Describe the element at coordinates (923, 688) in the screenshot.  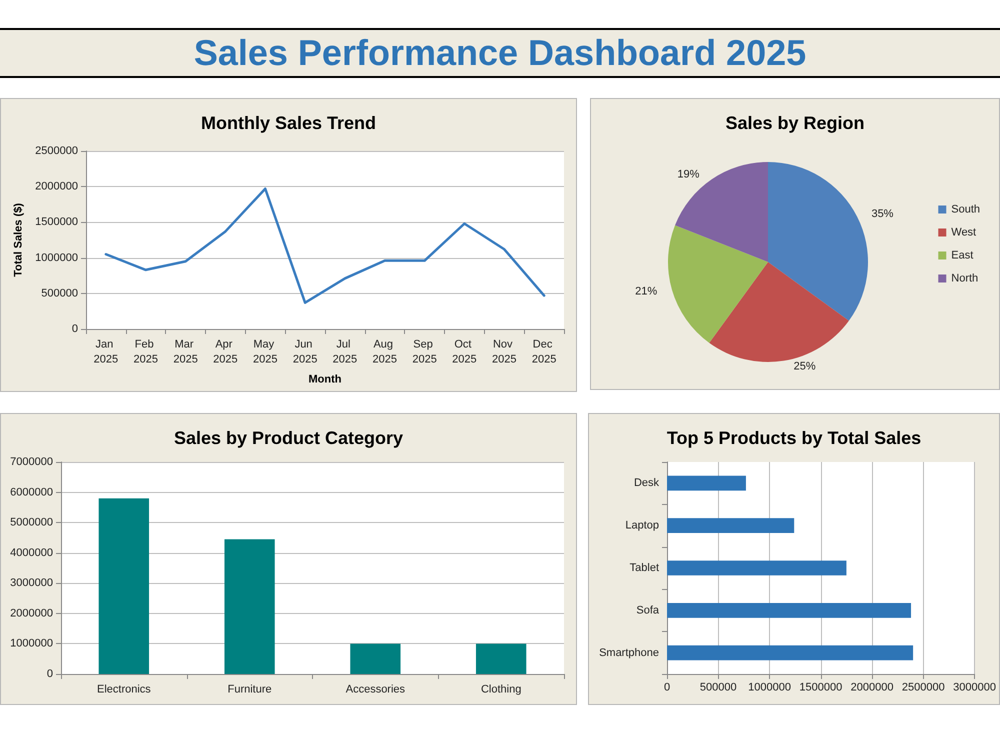
I see `x-tick-label: 2500000` at that location.